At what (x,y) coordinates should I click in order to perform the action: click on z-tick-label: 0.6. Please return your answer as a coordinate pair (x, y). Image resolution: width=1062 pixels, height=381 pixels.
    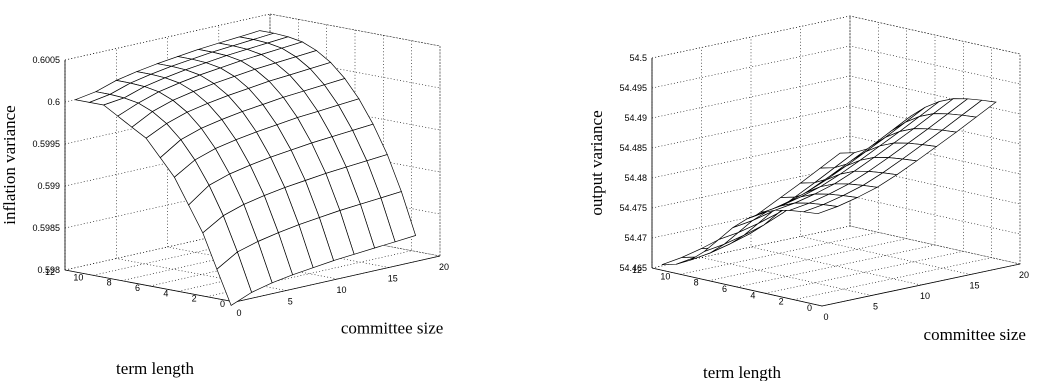
    Looking at the image, I should click on (53, 102).